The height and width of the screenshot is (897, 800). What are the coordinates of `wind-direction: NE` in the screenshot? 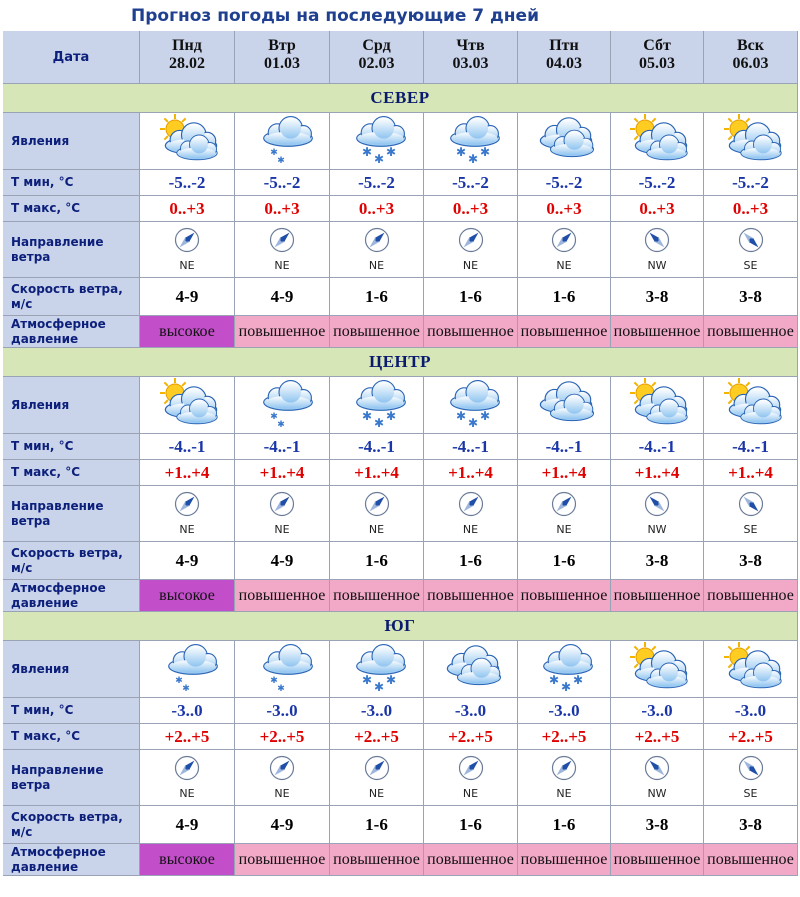 It's located at (376, 265).